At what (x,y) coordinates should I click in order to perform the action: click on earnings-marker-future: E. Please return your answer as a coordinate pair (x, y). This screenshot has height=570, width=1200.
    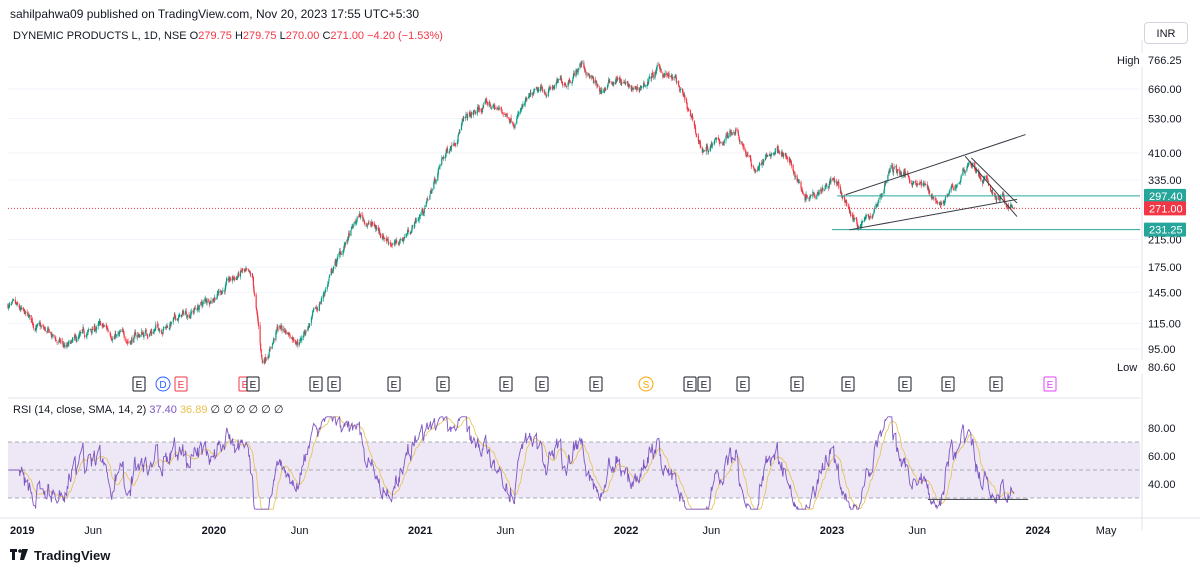
    Looking at the image, I should click on (1050, 384).